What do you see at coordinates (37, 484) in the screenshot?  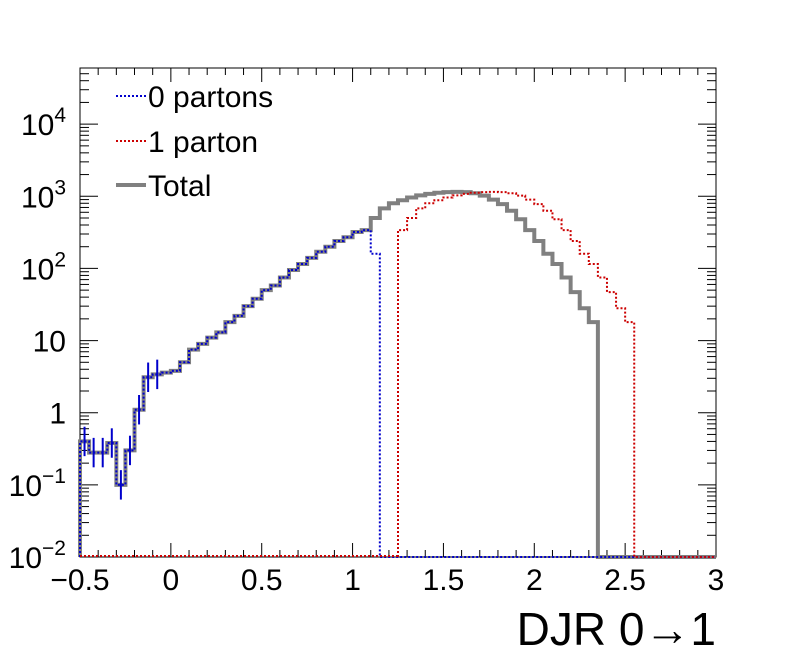 I see `y-tick-label: 10⁻¹` at bounding box center [37, 484].